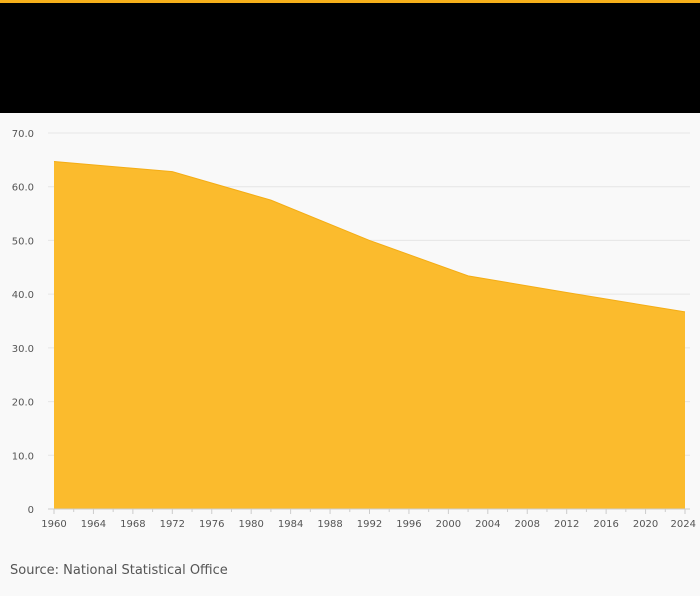  What do you see at coordinates (31, 510) in the screenshot?
I see `y-tick-label: 0` at bounding box center [31, 510].